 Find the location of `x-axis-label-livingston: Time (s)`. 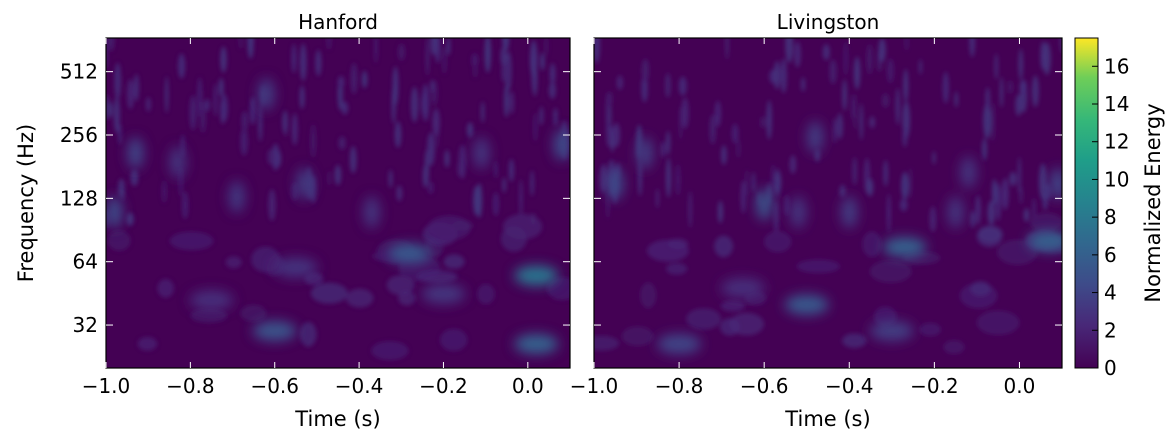

x-axis-label-livingston: Time (s) is located at coordinates (827, 419).